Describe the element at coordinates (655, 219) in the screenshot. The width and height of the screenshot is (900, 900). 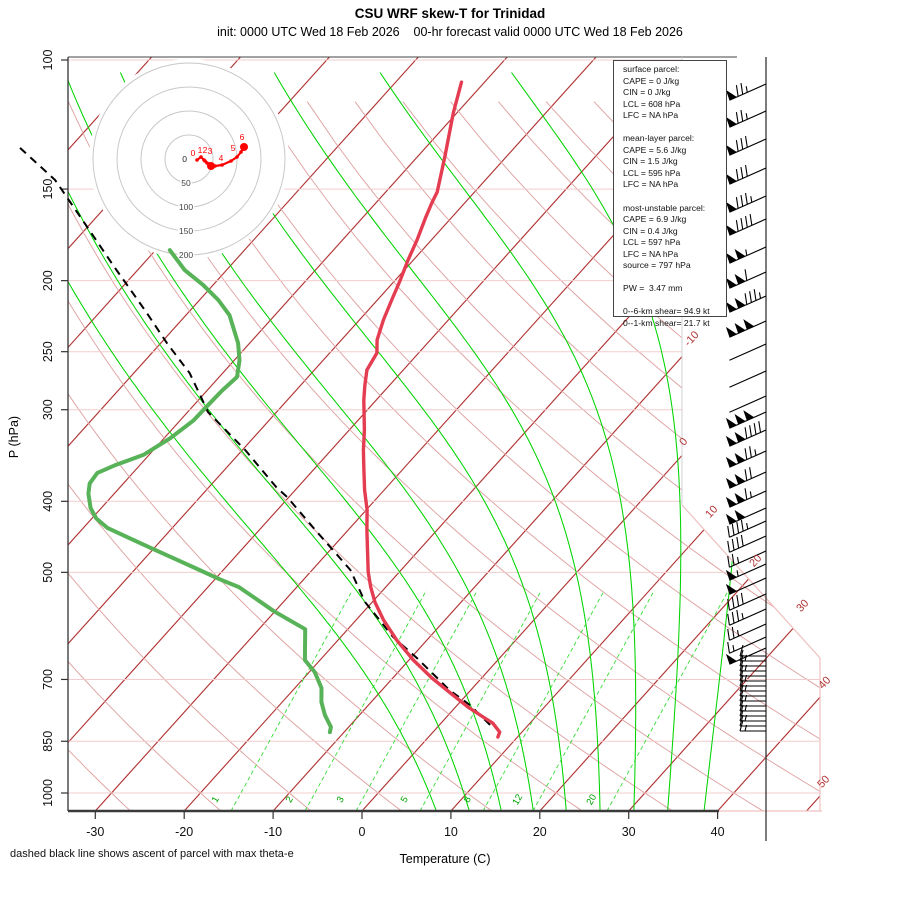
I see `info-line: CAPE = 6.9 J/kg` at that location.